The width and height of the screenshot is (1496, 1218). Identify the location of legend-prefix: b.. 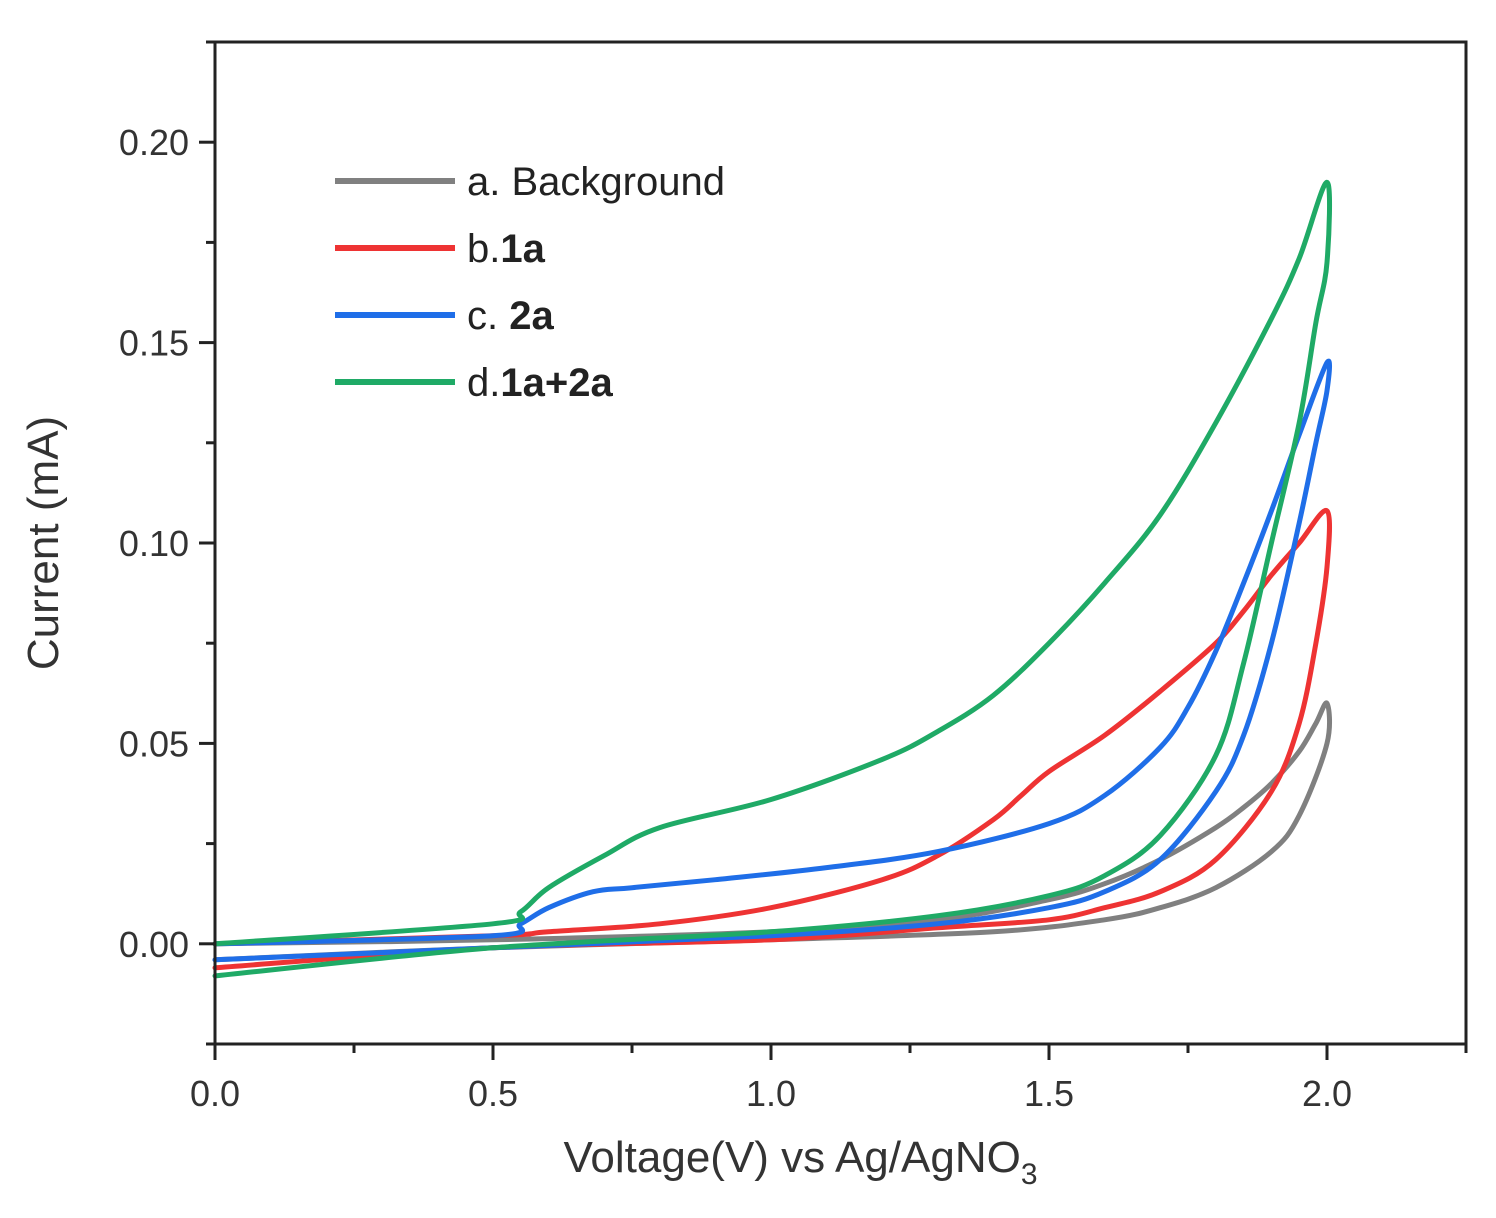
(483, 249).